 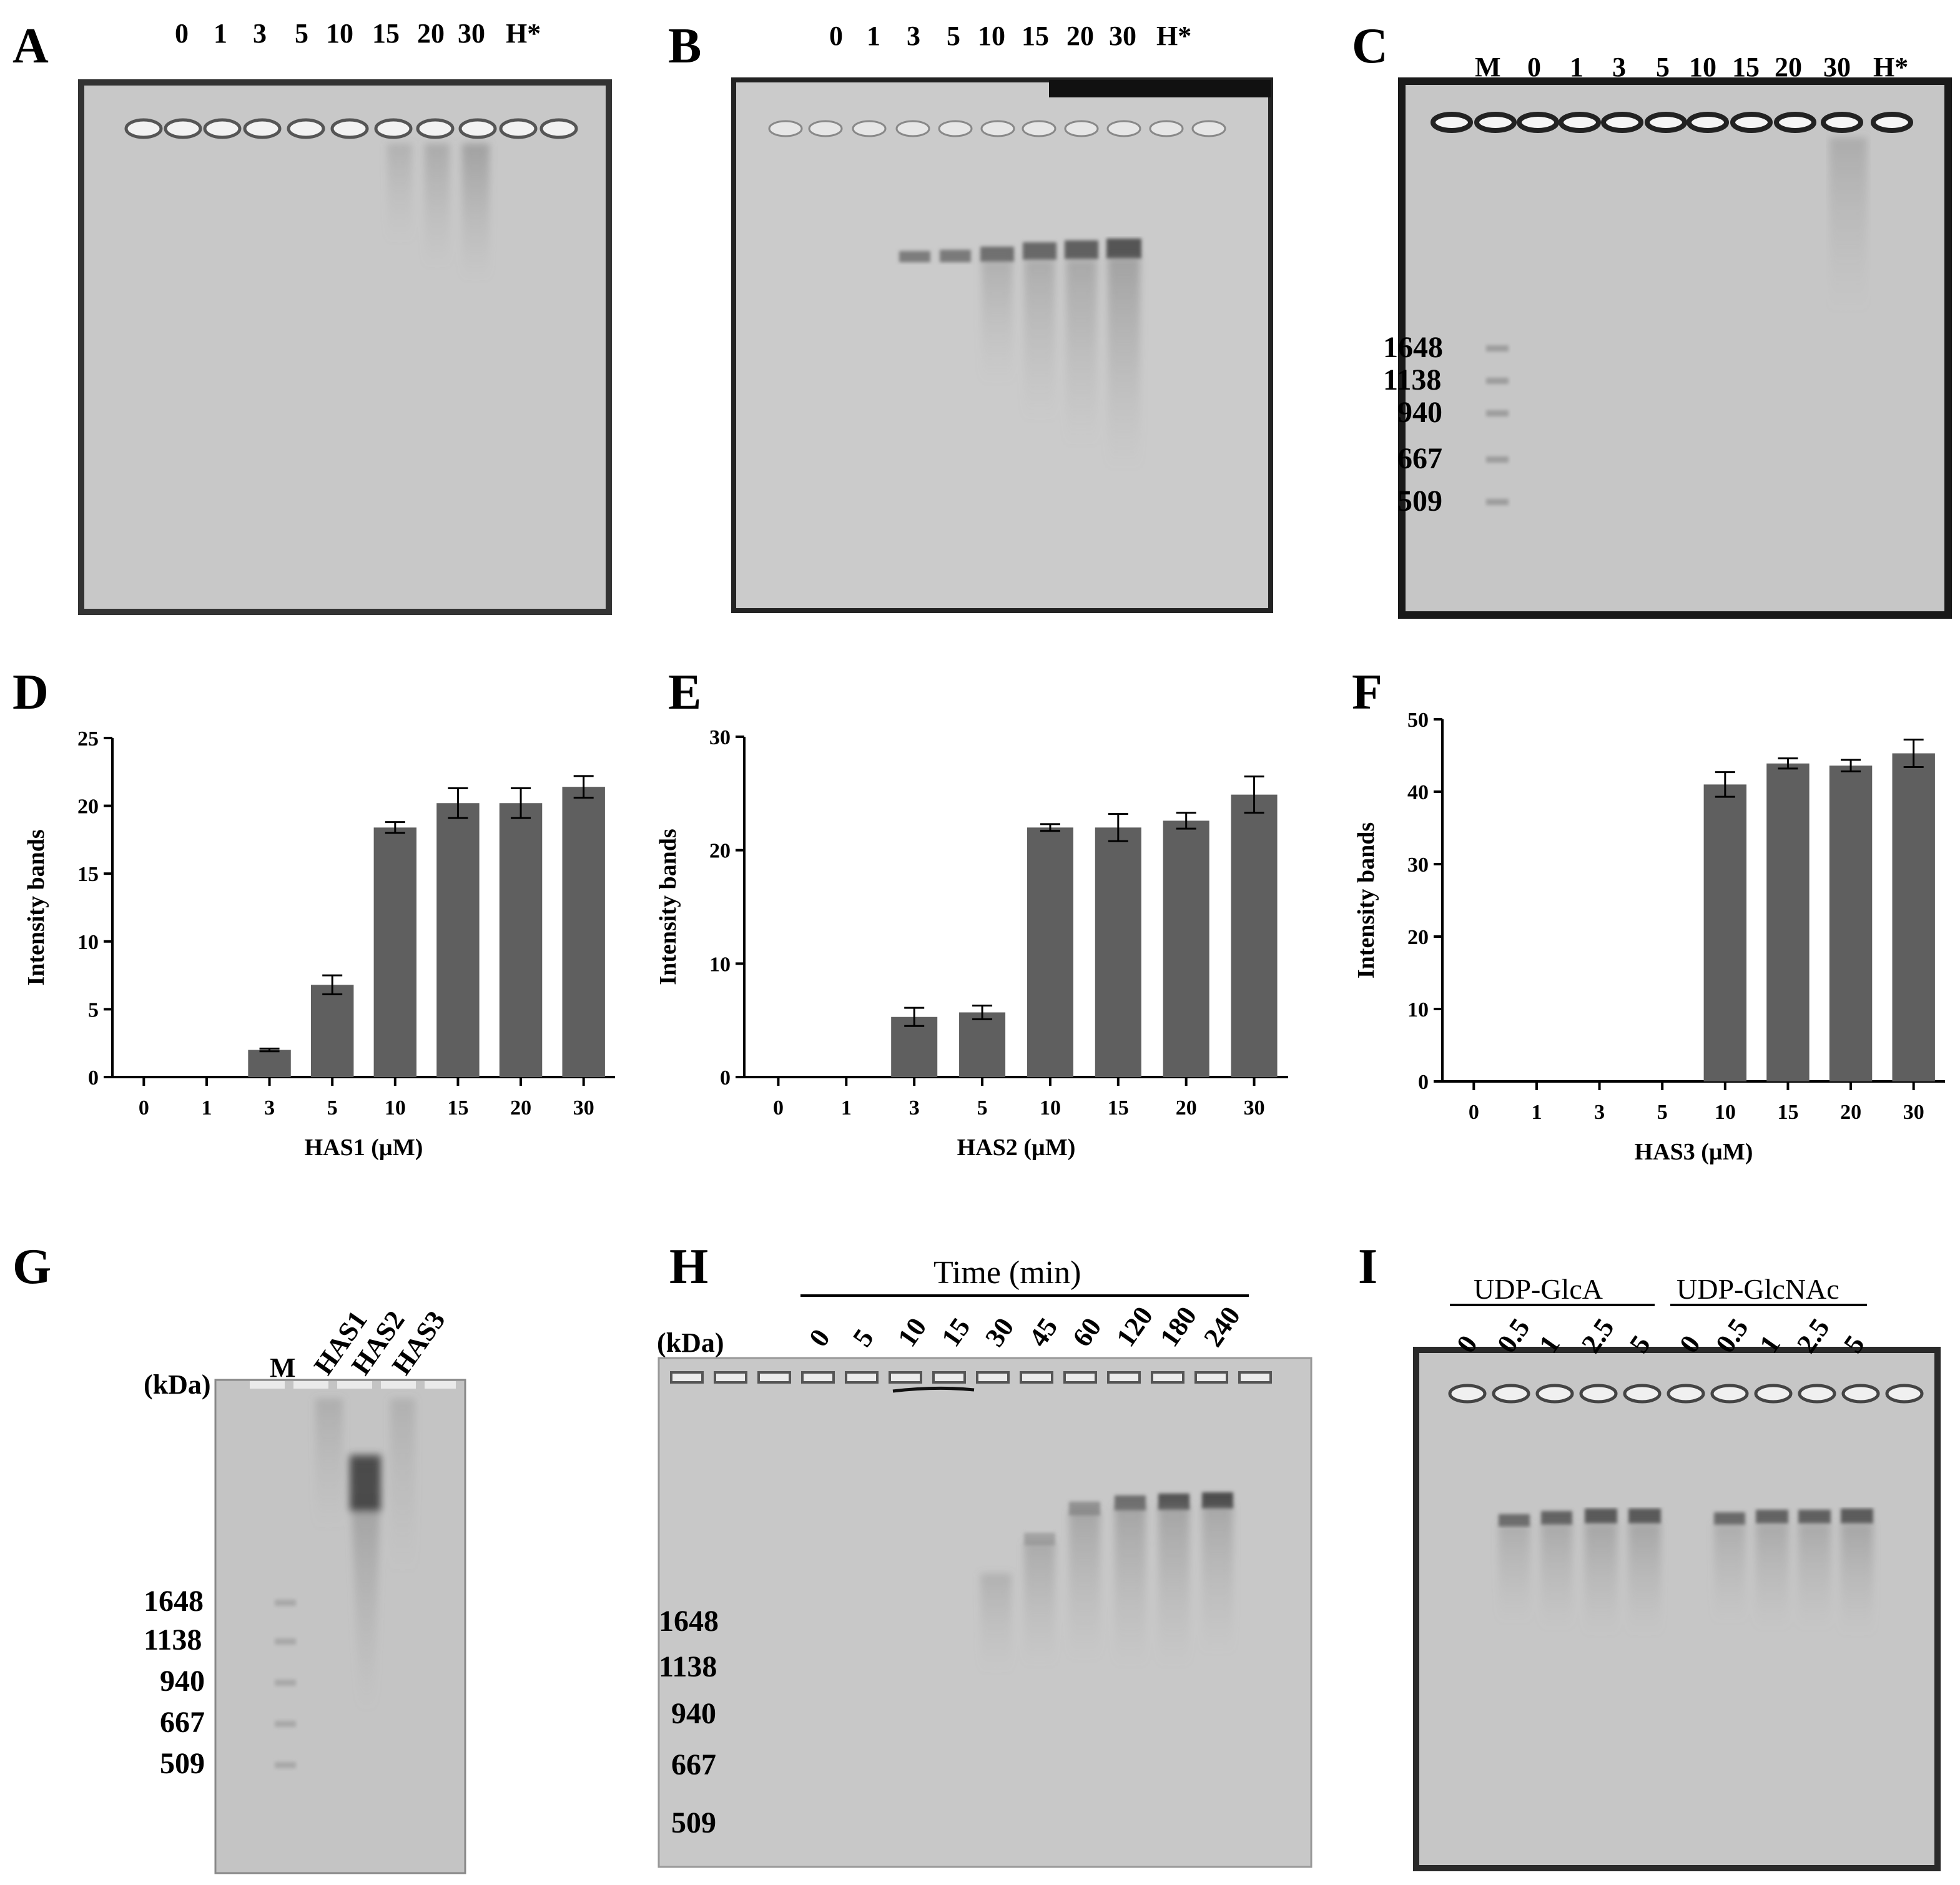 What do you see at coordinates (1837, 67) in the screenshot?
I see `gel-c-lane-30: 30` at bounding box center [1837, 67].